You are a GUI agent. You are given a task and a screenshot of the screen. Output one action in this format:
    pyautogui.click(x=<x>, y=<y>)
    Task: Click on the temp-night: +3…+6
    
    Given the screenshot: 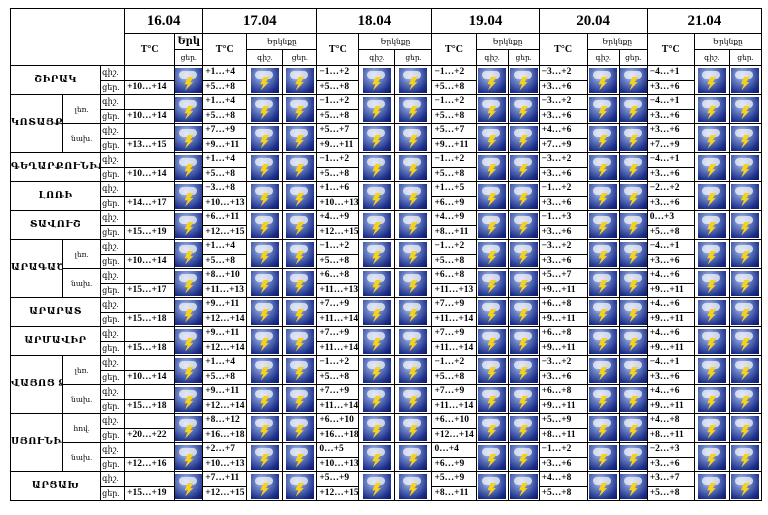 What is the action you would take?
    pyautogui.click(x=670, y=131)
    